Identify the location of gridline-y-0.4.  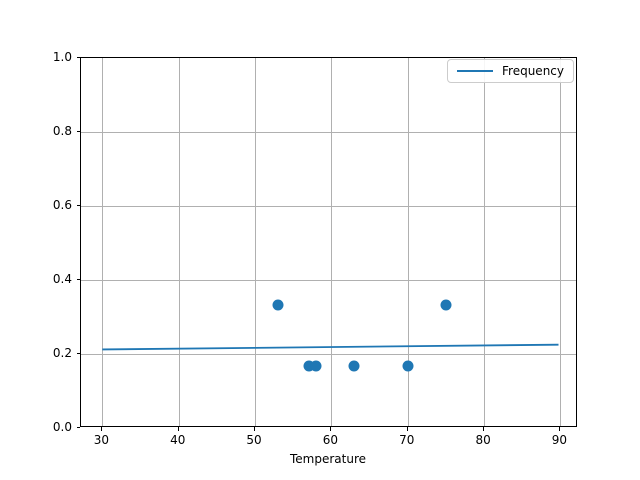
(328, 280).